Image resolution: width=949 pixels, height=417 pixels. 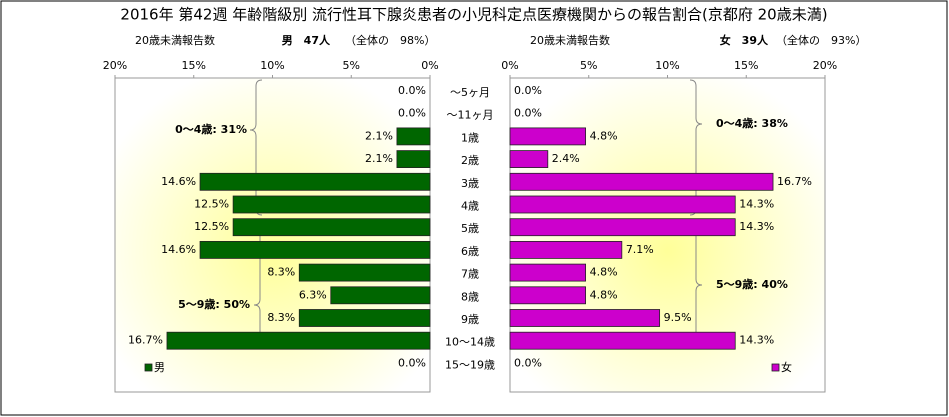 What do you see at coordinates (470, 319) in the screenshot?
I see `category-label: 9歳` at bounding box center [470, 319].